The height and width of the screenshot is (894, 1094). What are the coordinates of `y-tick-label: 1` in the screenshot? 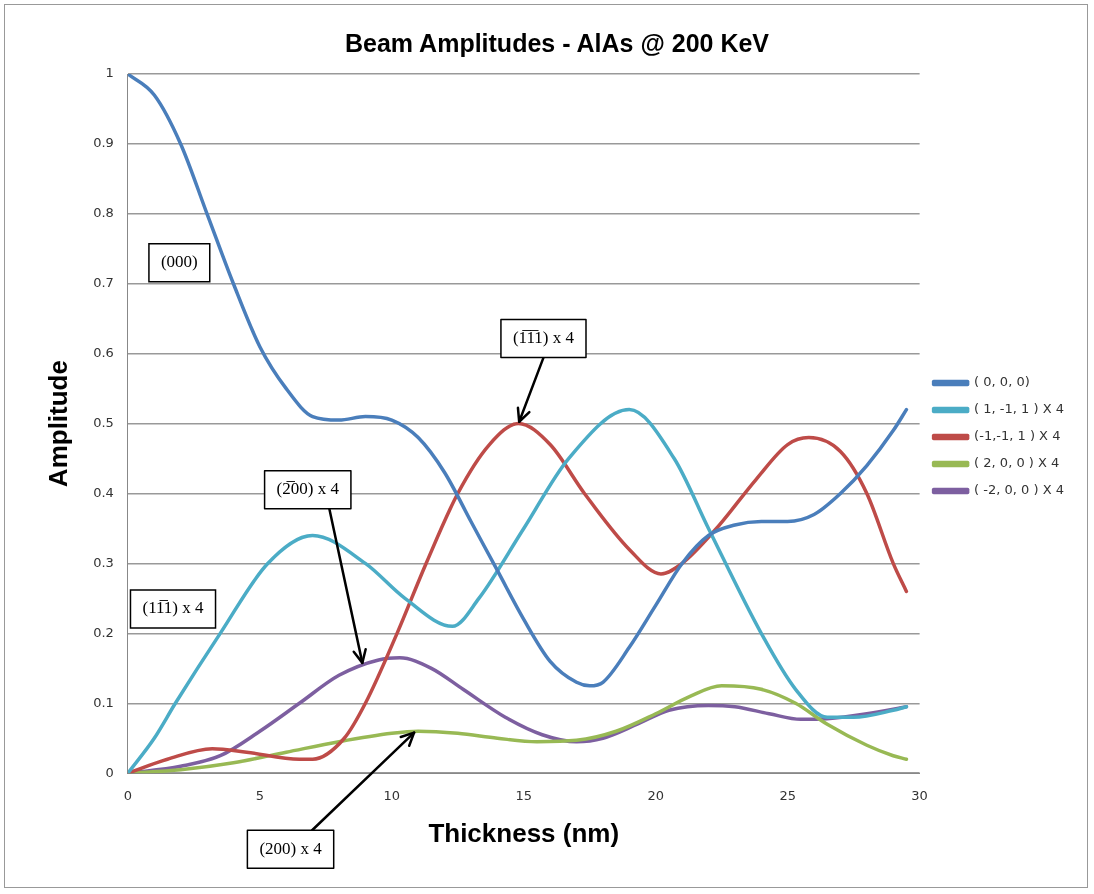 It's located at (109, 73).